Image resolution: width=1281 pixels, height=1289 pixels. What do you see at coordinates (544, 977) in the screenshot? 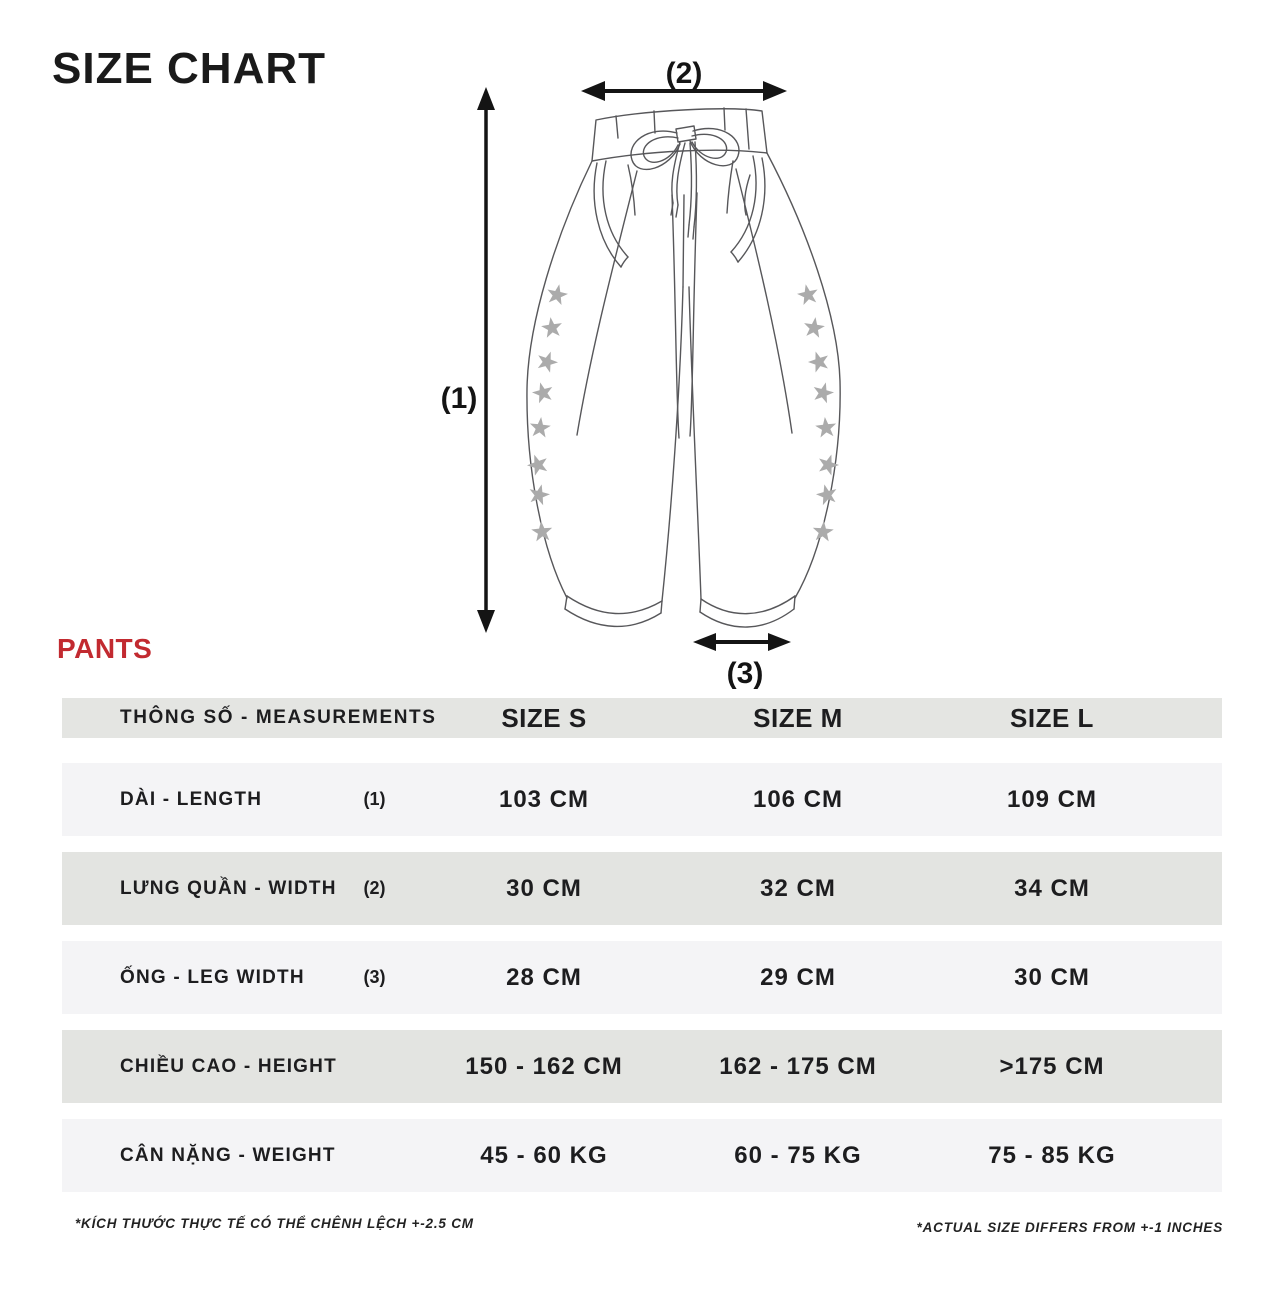
I see `row-value-s: 28 CM` at bounding box center [544, 977].